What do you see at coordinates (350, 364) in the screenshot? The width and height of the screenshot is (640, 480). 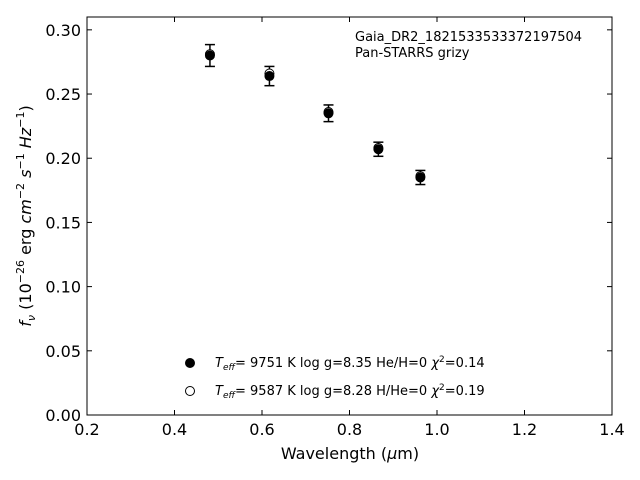 I see `legend-entry-1: Teff= 9751 K log g=8.35 He/H=0 χ2=0.14` at bounding box center [350, 364].